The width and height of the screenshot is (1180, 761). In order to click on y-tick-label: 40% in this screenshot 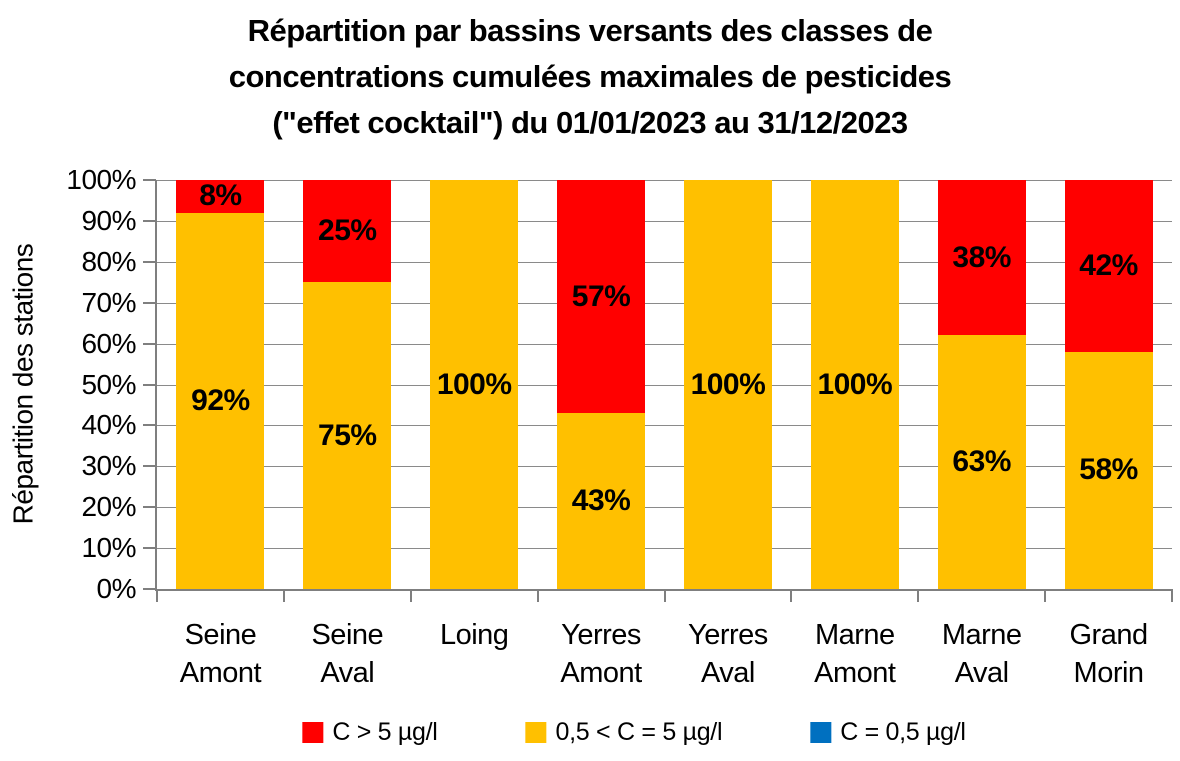, I will do `click(108, 425)`.